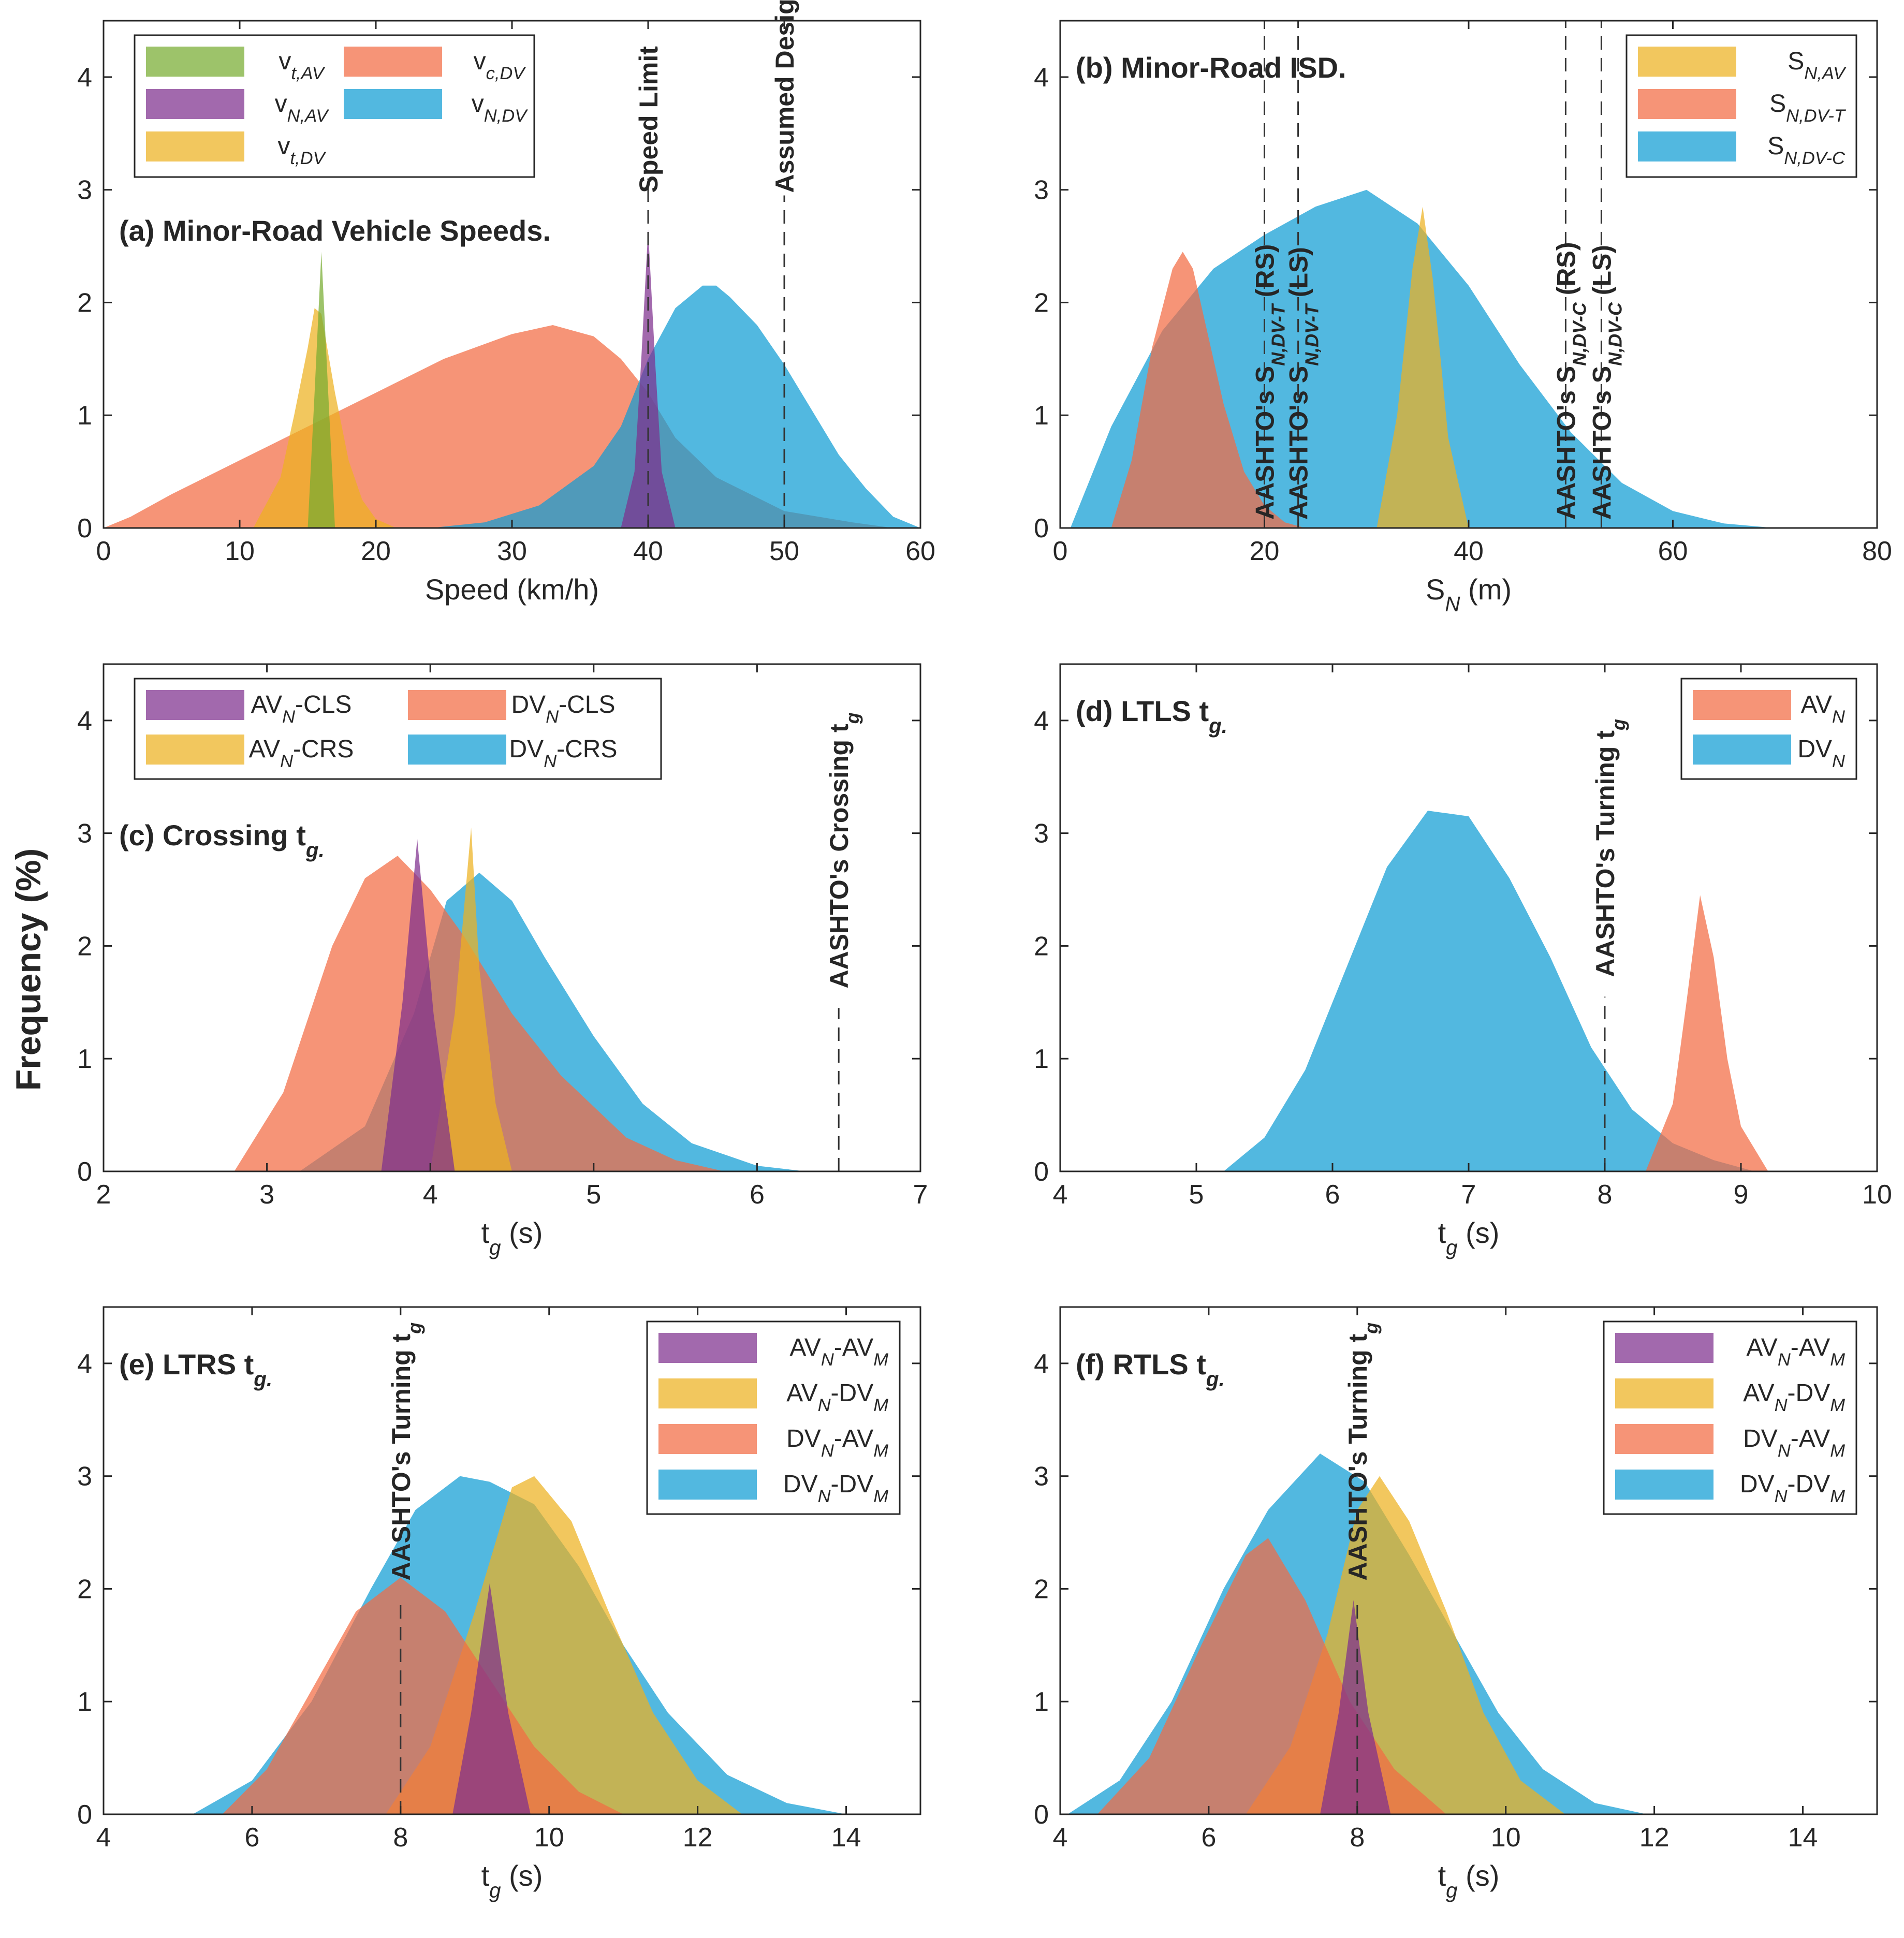 The height and width of the screenshot is (1938, 1904). What do you see at coordinates (1806, 151) in the screenshot?
I see `legend-label: SN,DV-C` at bounding box center [1806, 151].